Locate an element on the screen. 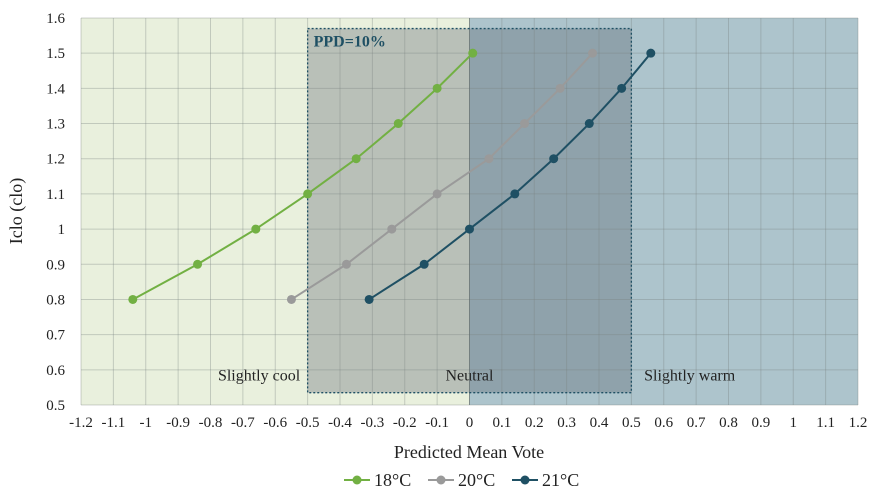 The height and width of the screenshot is (497, 871). x-tick-label: -0.9 is located at coordinates (178, 423).